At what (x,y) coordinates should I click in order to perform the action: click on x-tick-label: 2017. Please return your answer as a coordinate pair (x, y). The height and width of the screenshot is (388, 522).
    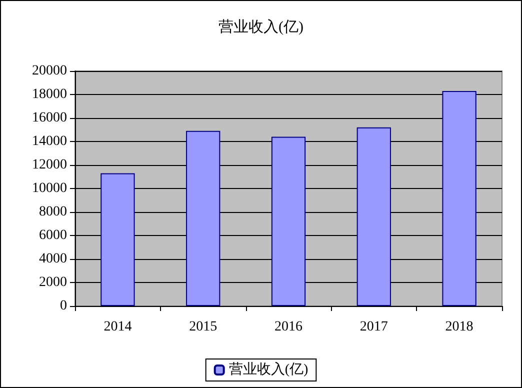
    Looking at the image, I should click on (374, 327).